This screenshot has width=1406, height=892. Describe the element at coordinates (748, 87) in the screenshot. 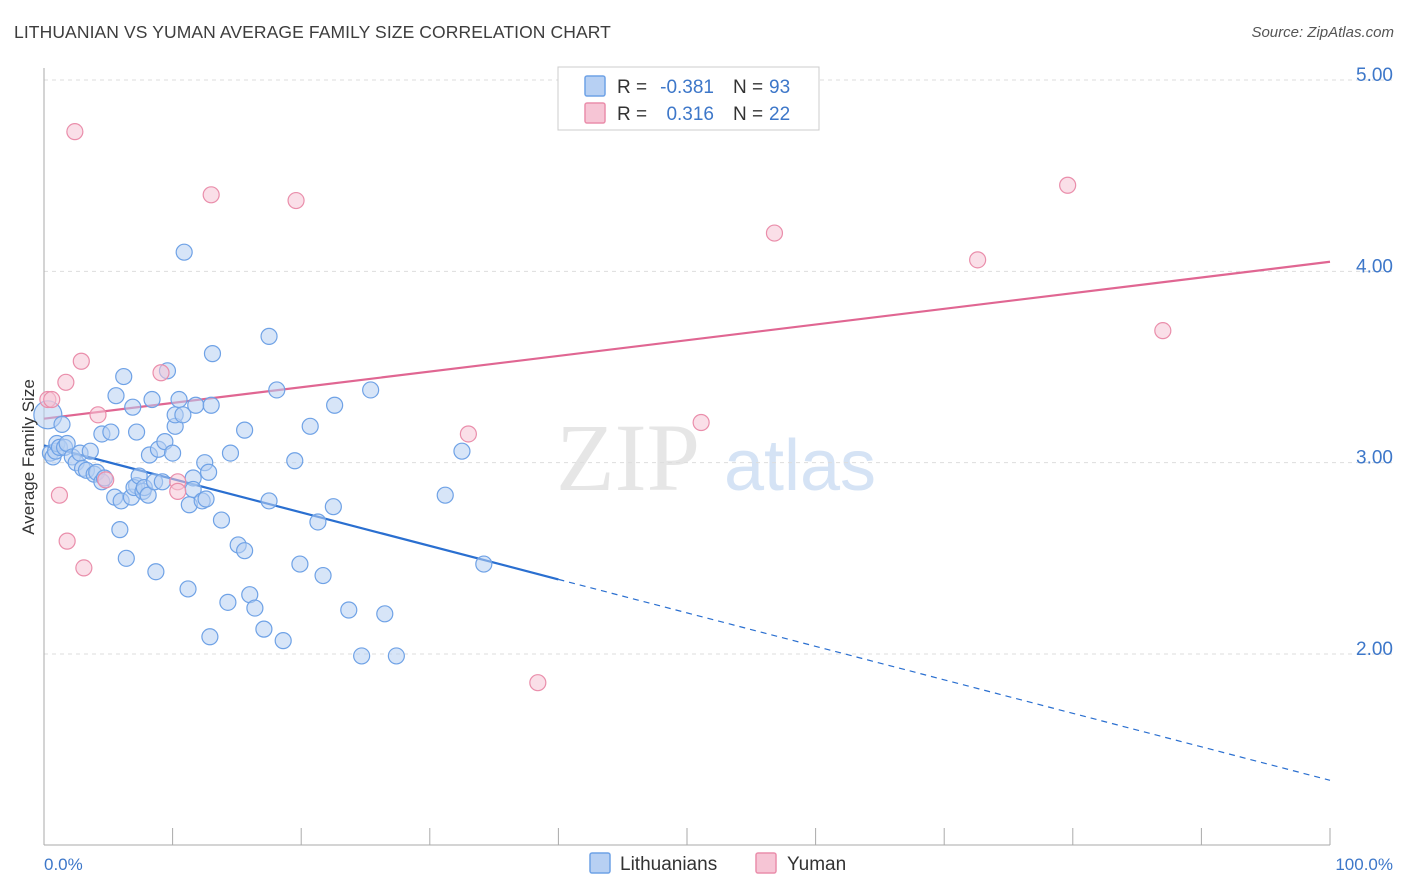

I see `legend-n-label-1: N =` at that location.